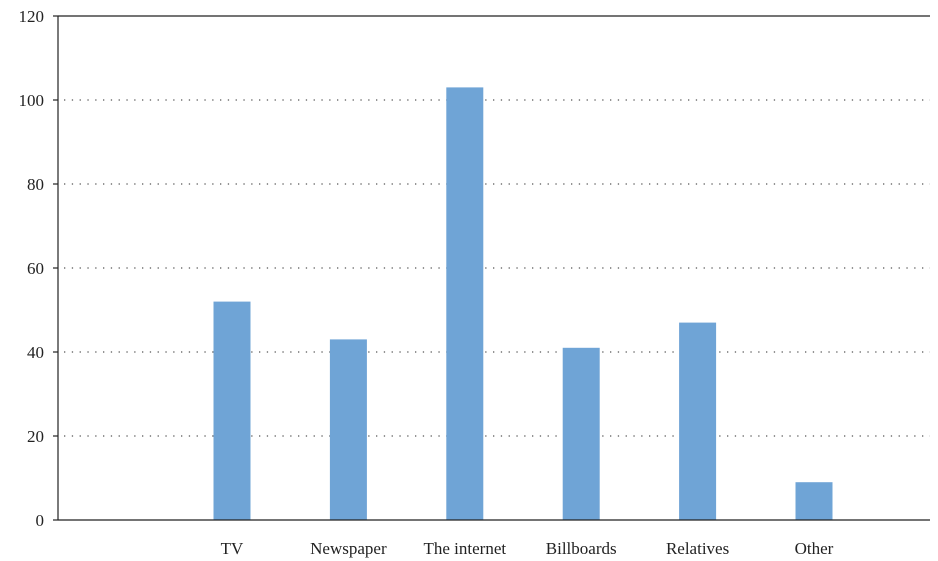 The height and width of the screenshot is (561, 938). I want to click on bar-tv, so click(232, 410).